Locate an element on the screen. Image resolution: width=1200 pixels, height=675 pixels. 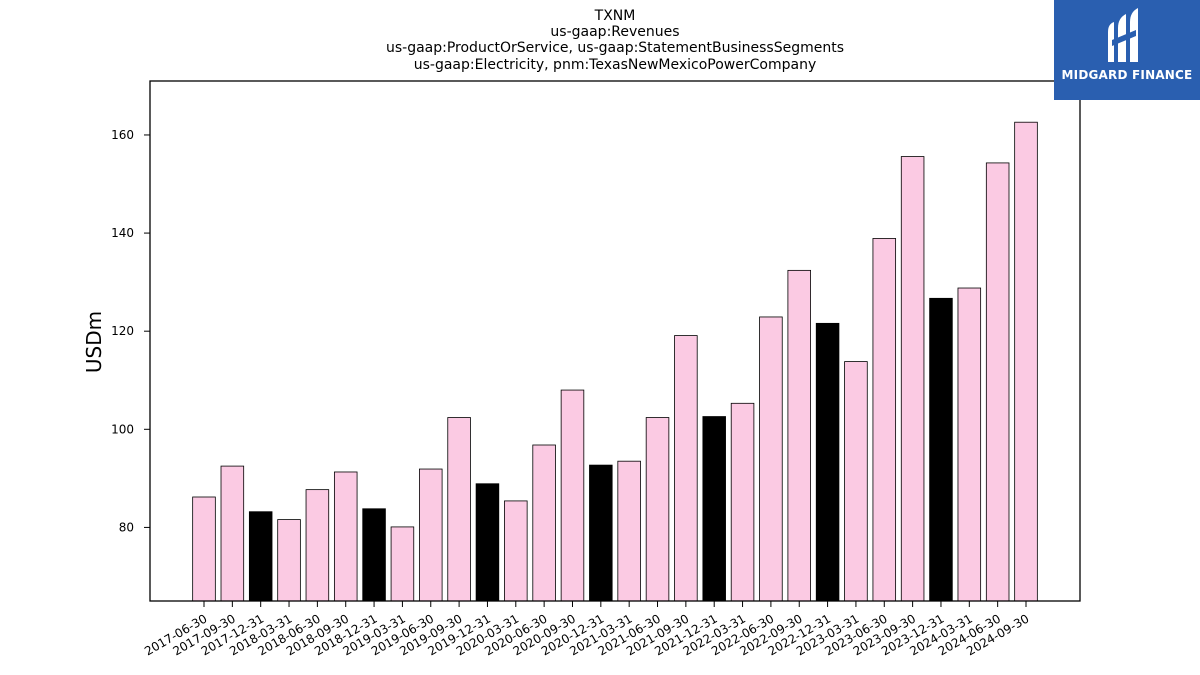
midgard-finance-logo: MIDGARD FINANCE is located at coordinates (1127, 50).